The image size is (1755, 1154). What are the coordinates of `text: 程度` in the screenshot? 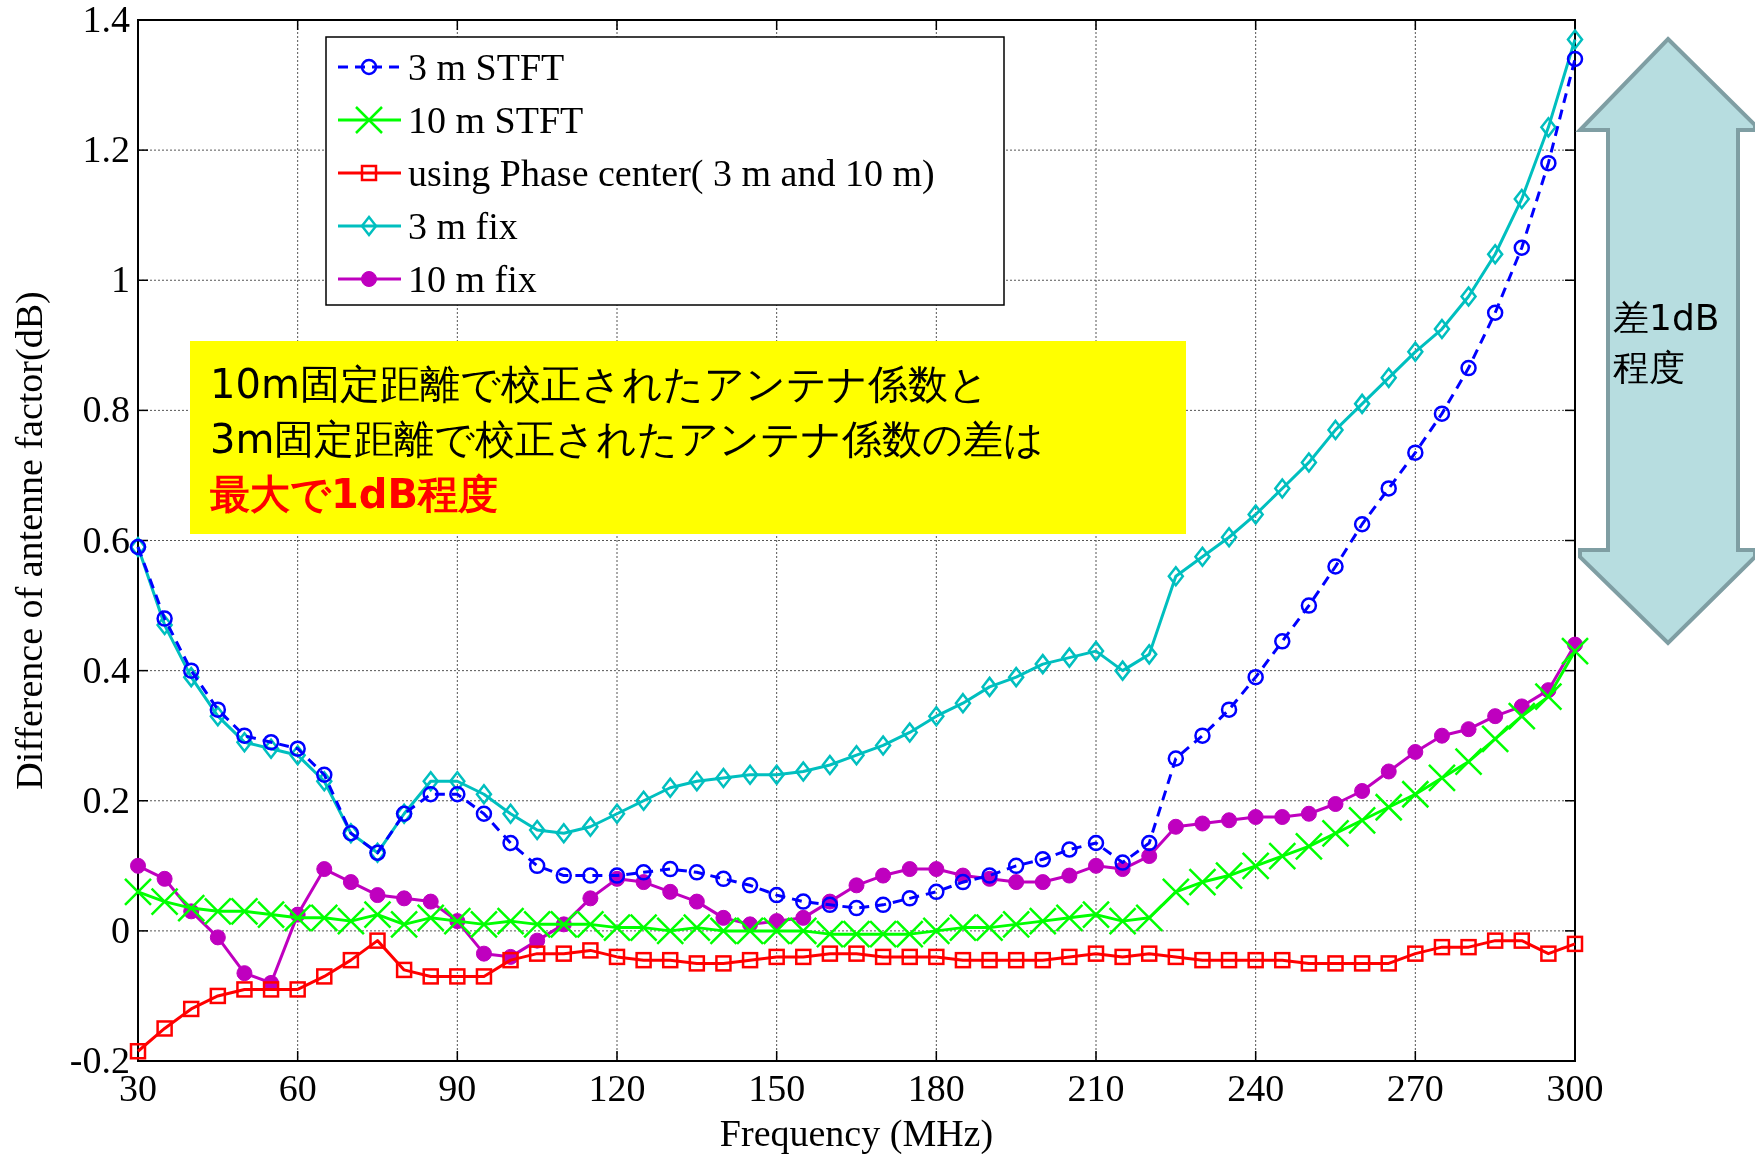 It's located at (1649, 367).